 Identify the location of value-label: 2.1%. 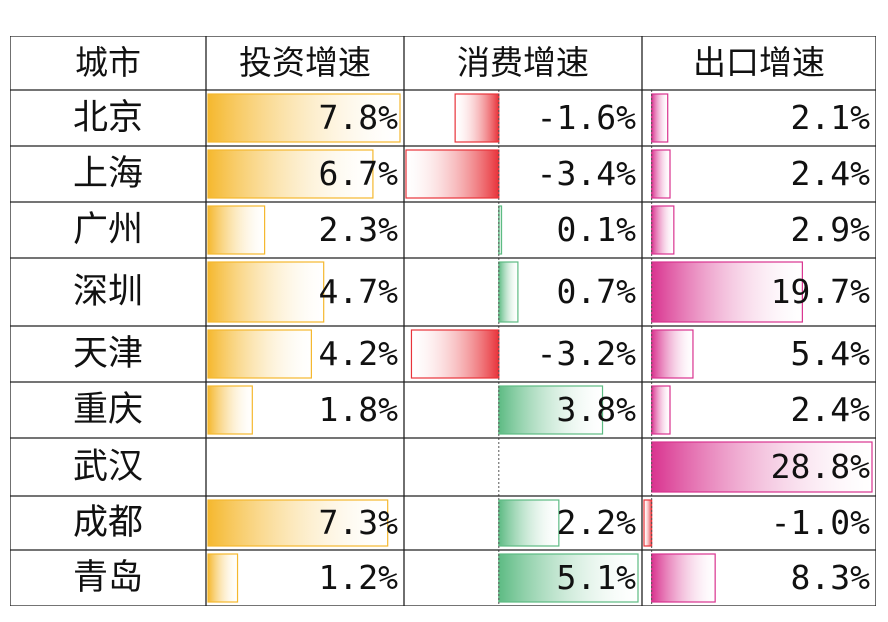
(830, 117).